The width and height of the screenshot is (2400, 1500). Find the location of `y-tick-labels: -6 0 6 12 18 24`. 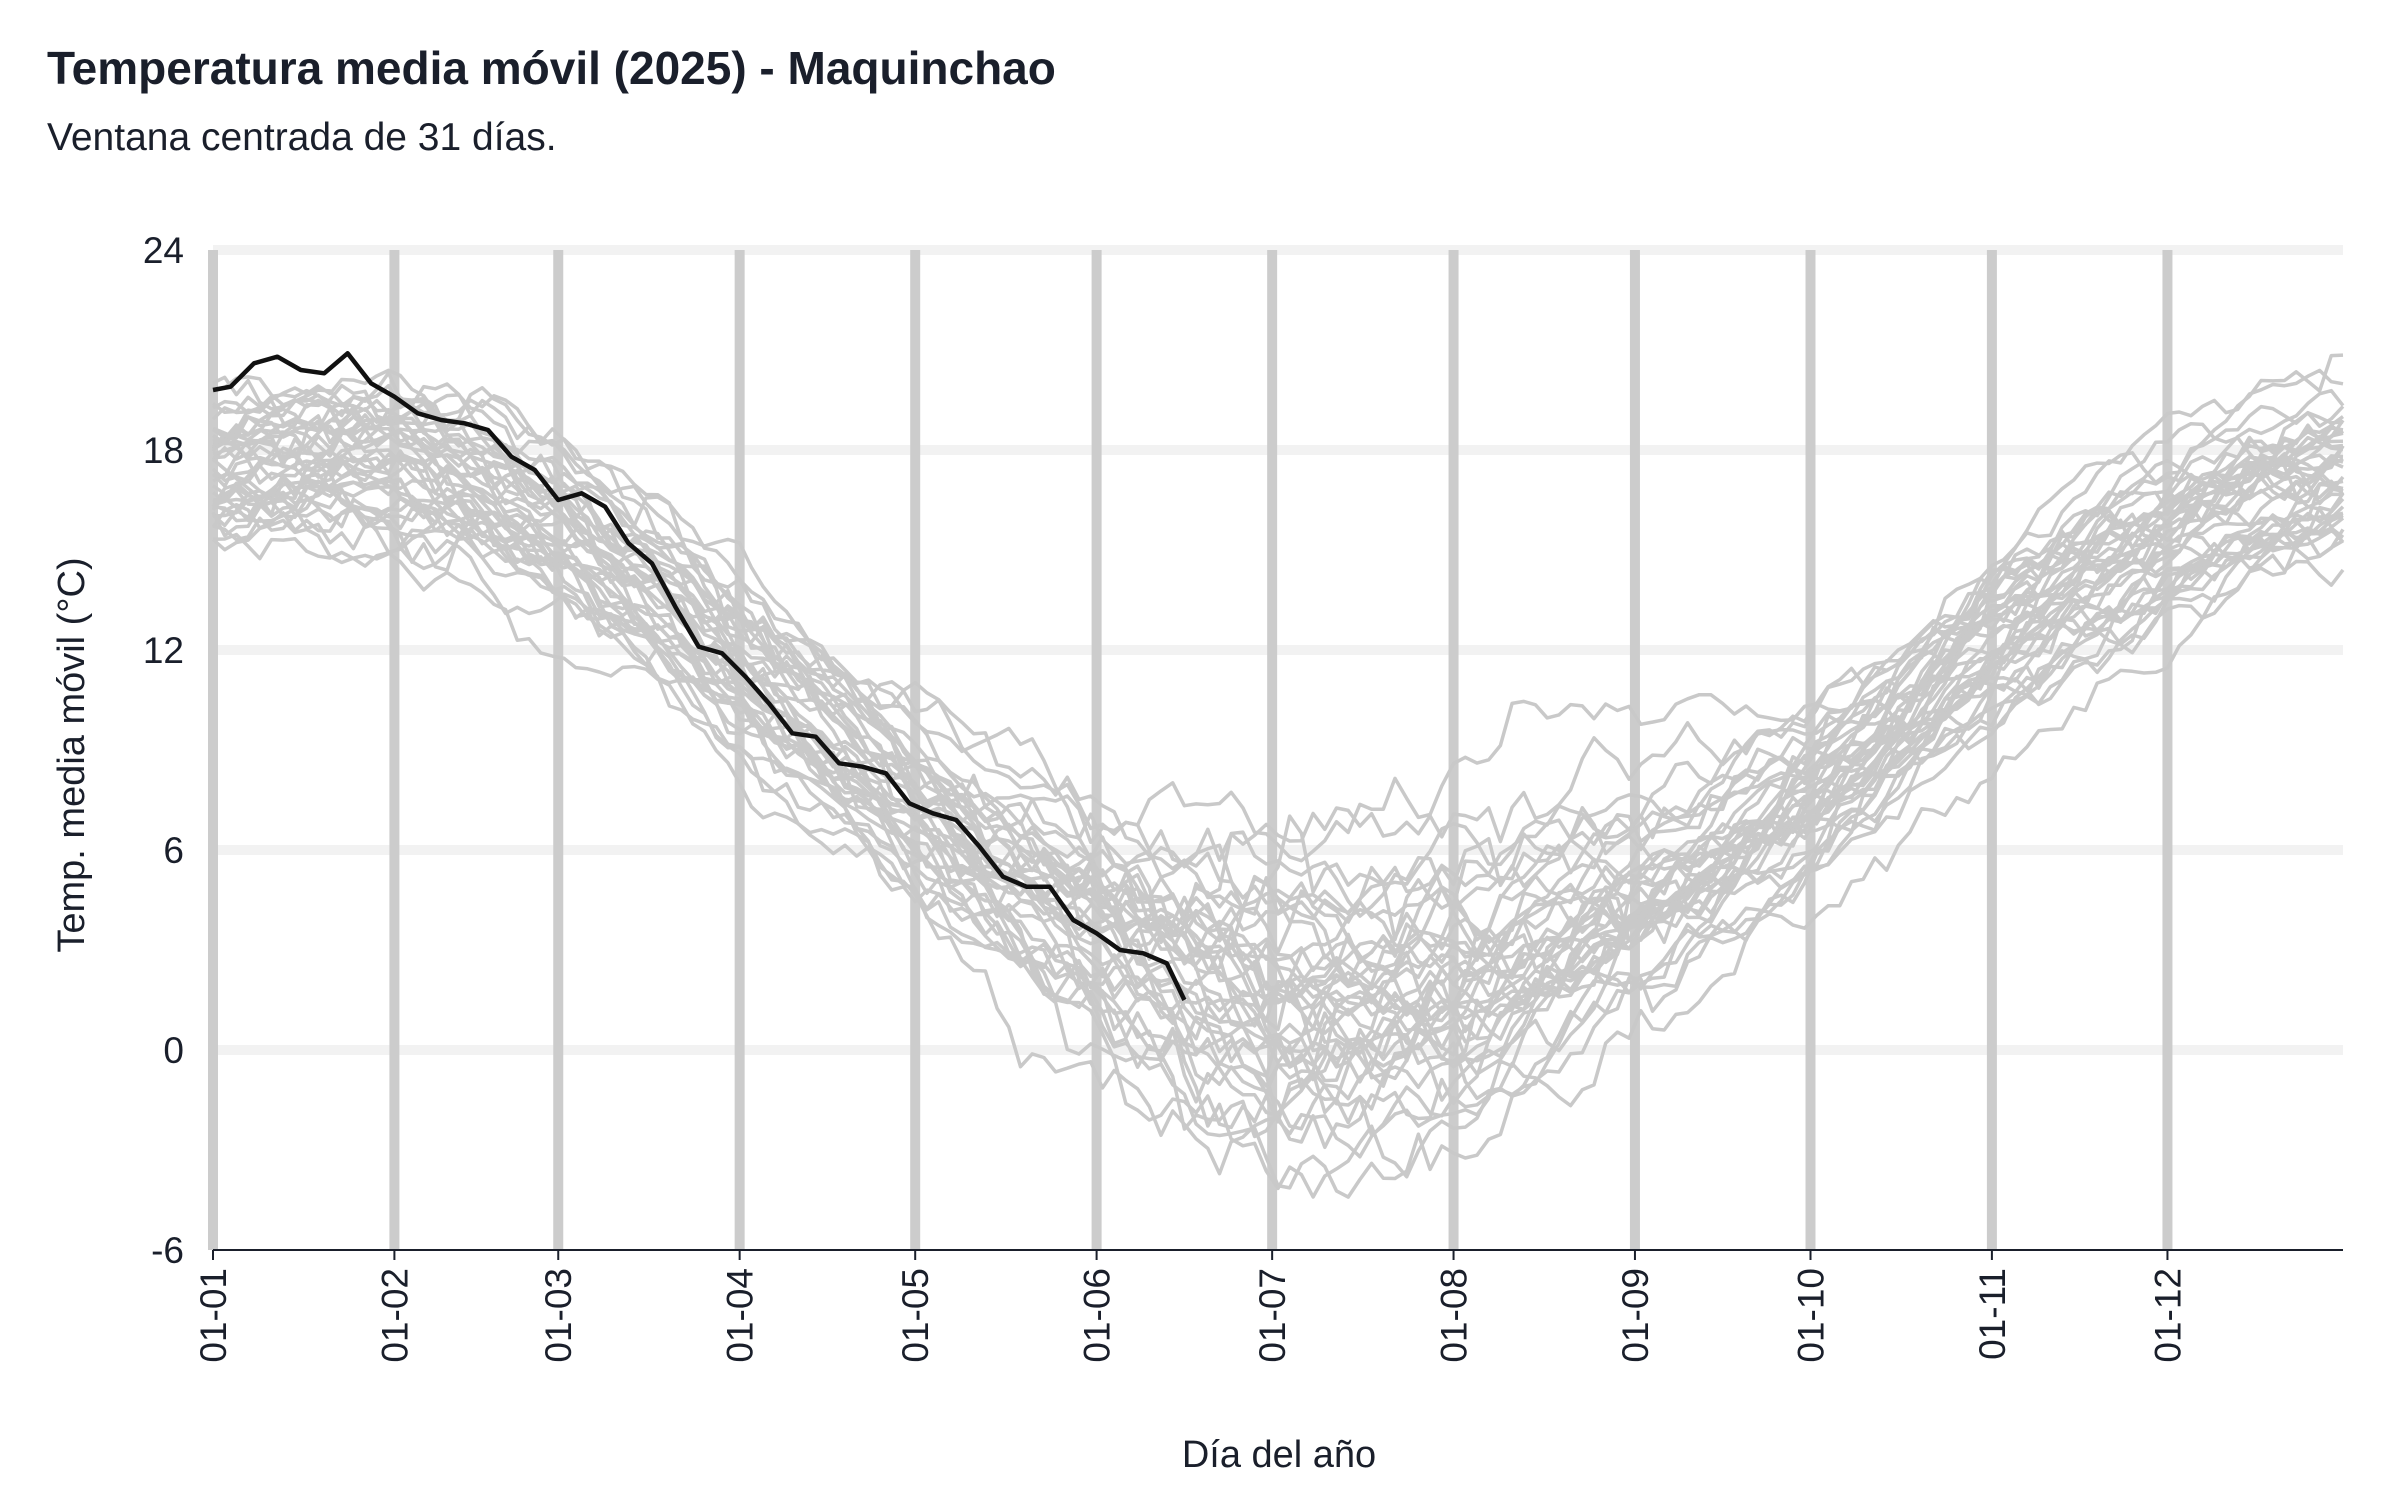

y-tick-labels: -6 0 6 12 18 24 is located at coordinates (163, 750).